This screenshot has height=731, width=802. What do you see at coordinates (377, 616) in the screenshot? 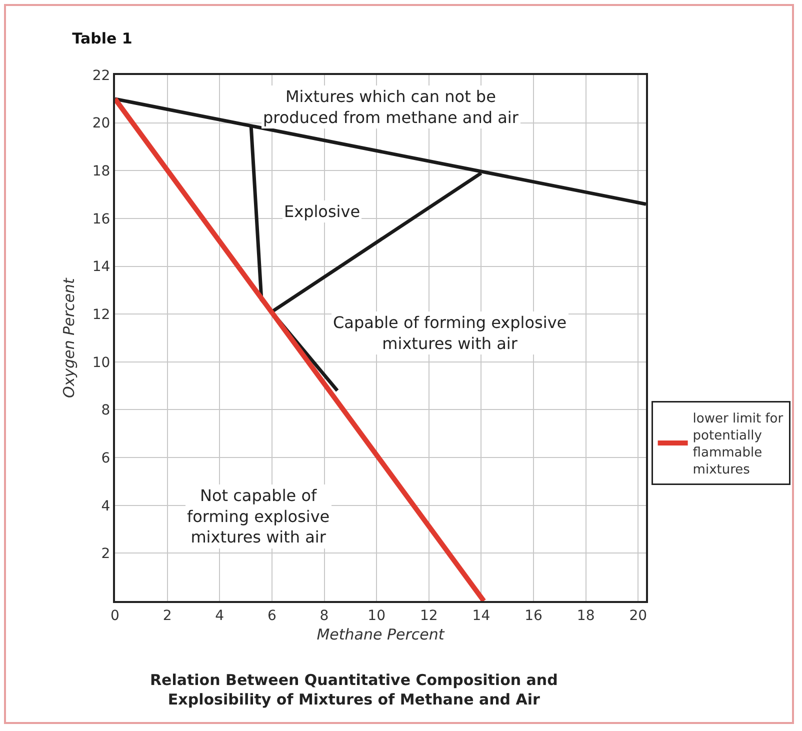
I see `x-tick-label: 10` at bounding box center [377, 616].